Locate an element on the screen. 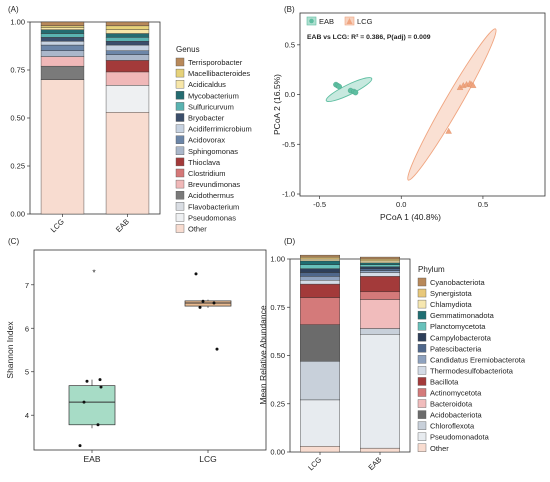 Image resolution: width=550 pixels, height=482 pixels. legend-entry: Thioclava is located at coordinates (204, 162).